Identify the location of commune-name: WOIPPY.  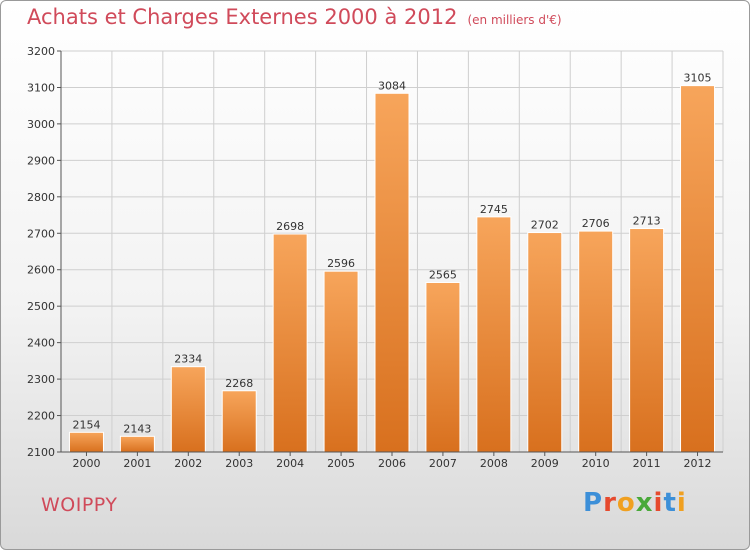
(79, 505).